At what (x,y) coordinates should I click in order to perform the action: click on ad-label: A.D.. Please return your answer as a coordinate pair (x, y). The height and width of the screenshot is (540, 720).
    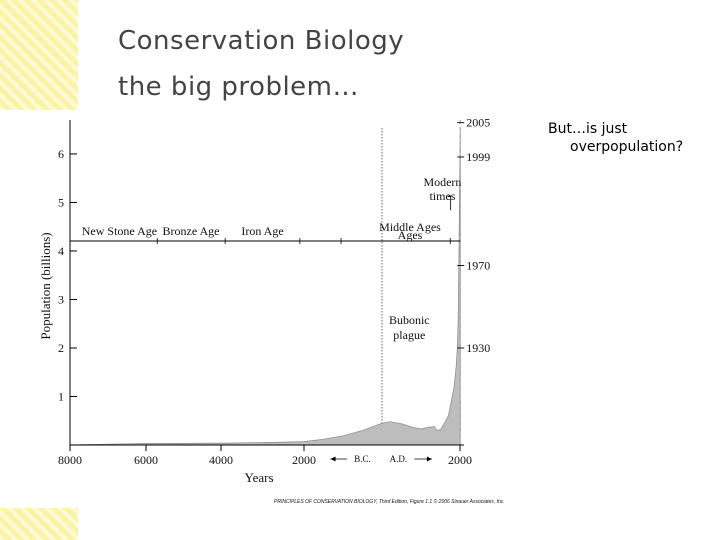
    Looking at the image, I should click on (399, 459).